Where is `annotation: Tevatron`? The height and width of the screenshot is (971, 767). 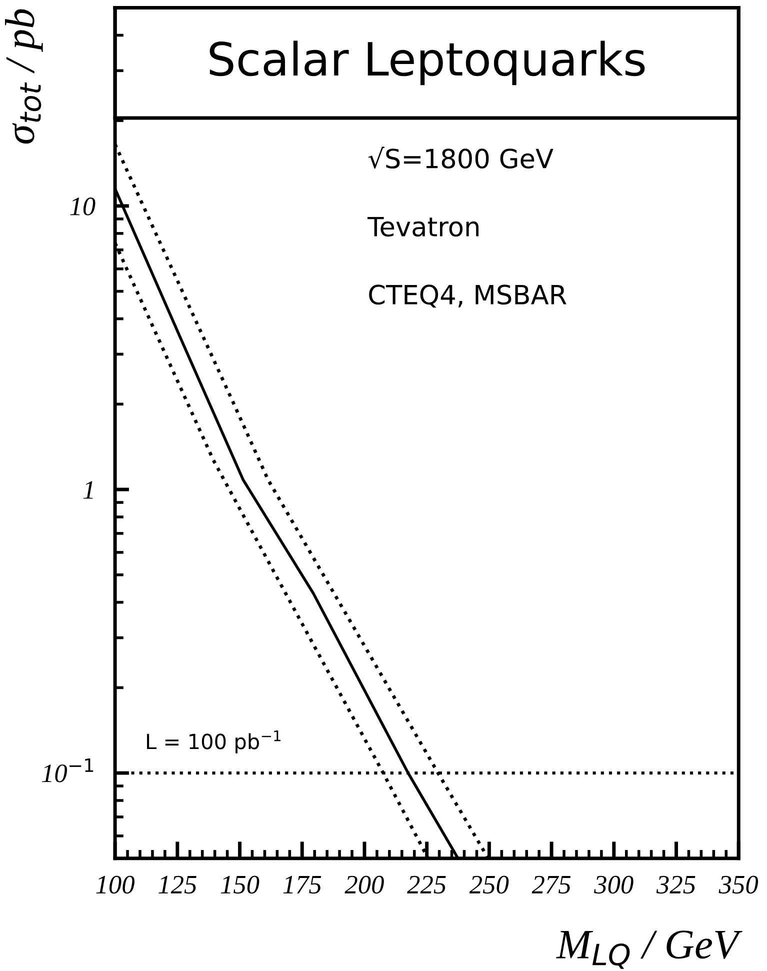 annotation: Tevatron is located at coordinates (423, 226).